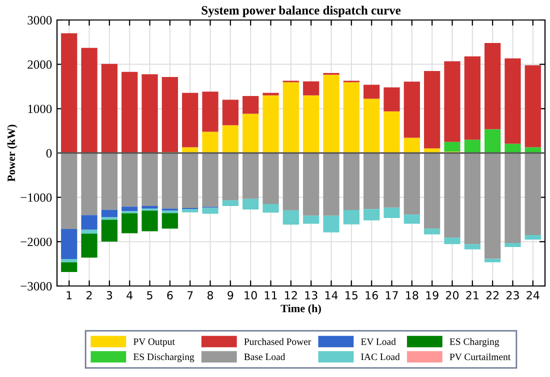 The image size is (550, 377). What do you see at coordinates (472, 295) in the screenshot?
I see `x-tick-label: 21` at bounding box center [472, 295].